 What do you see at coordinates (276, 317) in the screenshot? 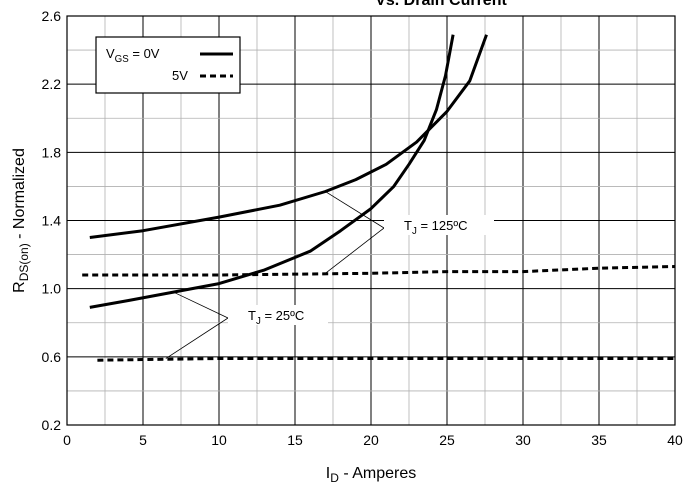
I see `annotation-text: TJ = 25ºC` at bounding box center [276, 317].